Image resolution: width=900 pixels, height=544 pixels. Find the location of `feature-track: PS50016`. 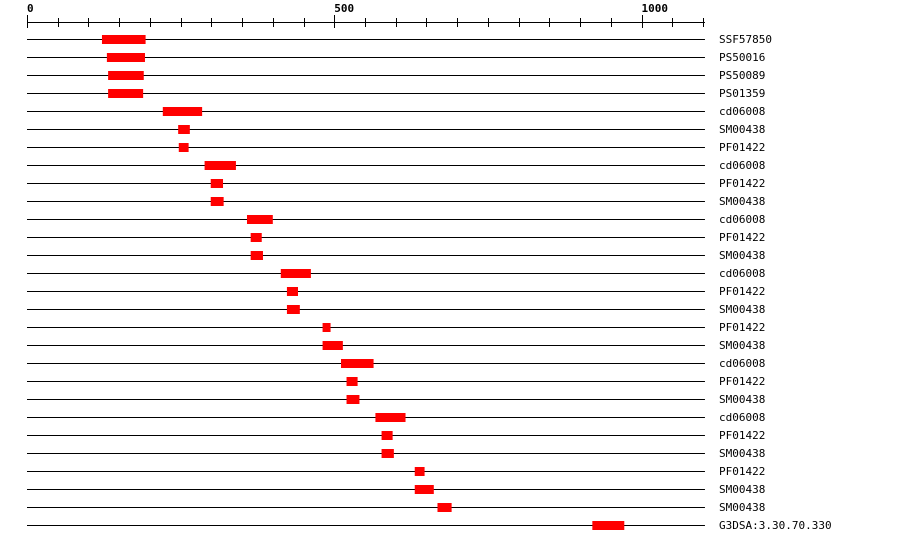

feature-track: PS50016 is located at coordinates (396, 57).